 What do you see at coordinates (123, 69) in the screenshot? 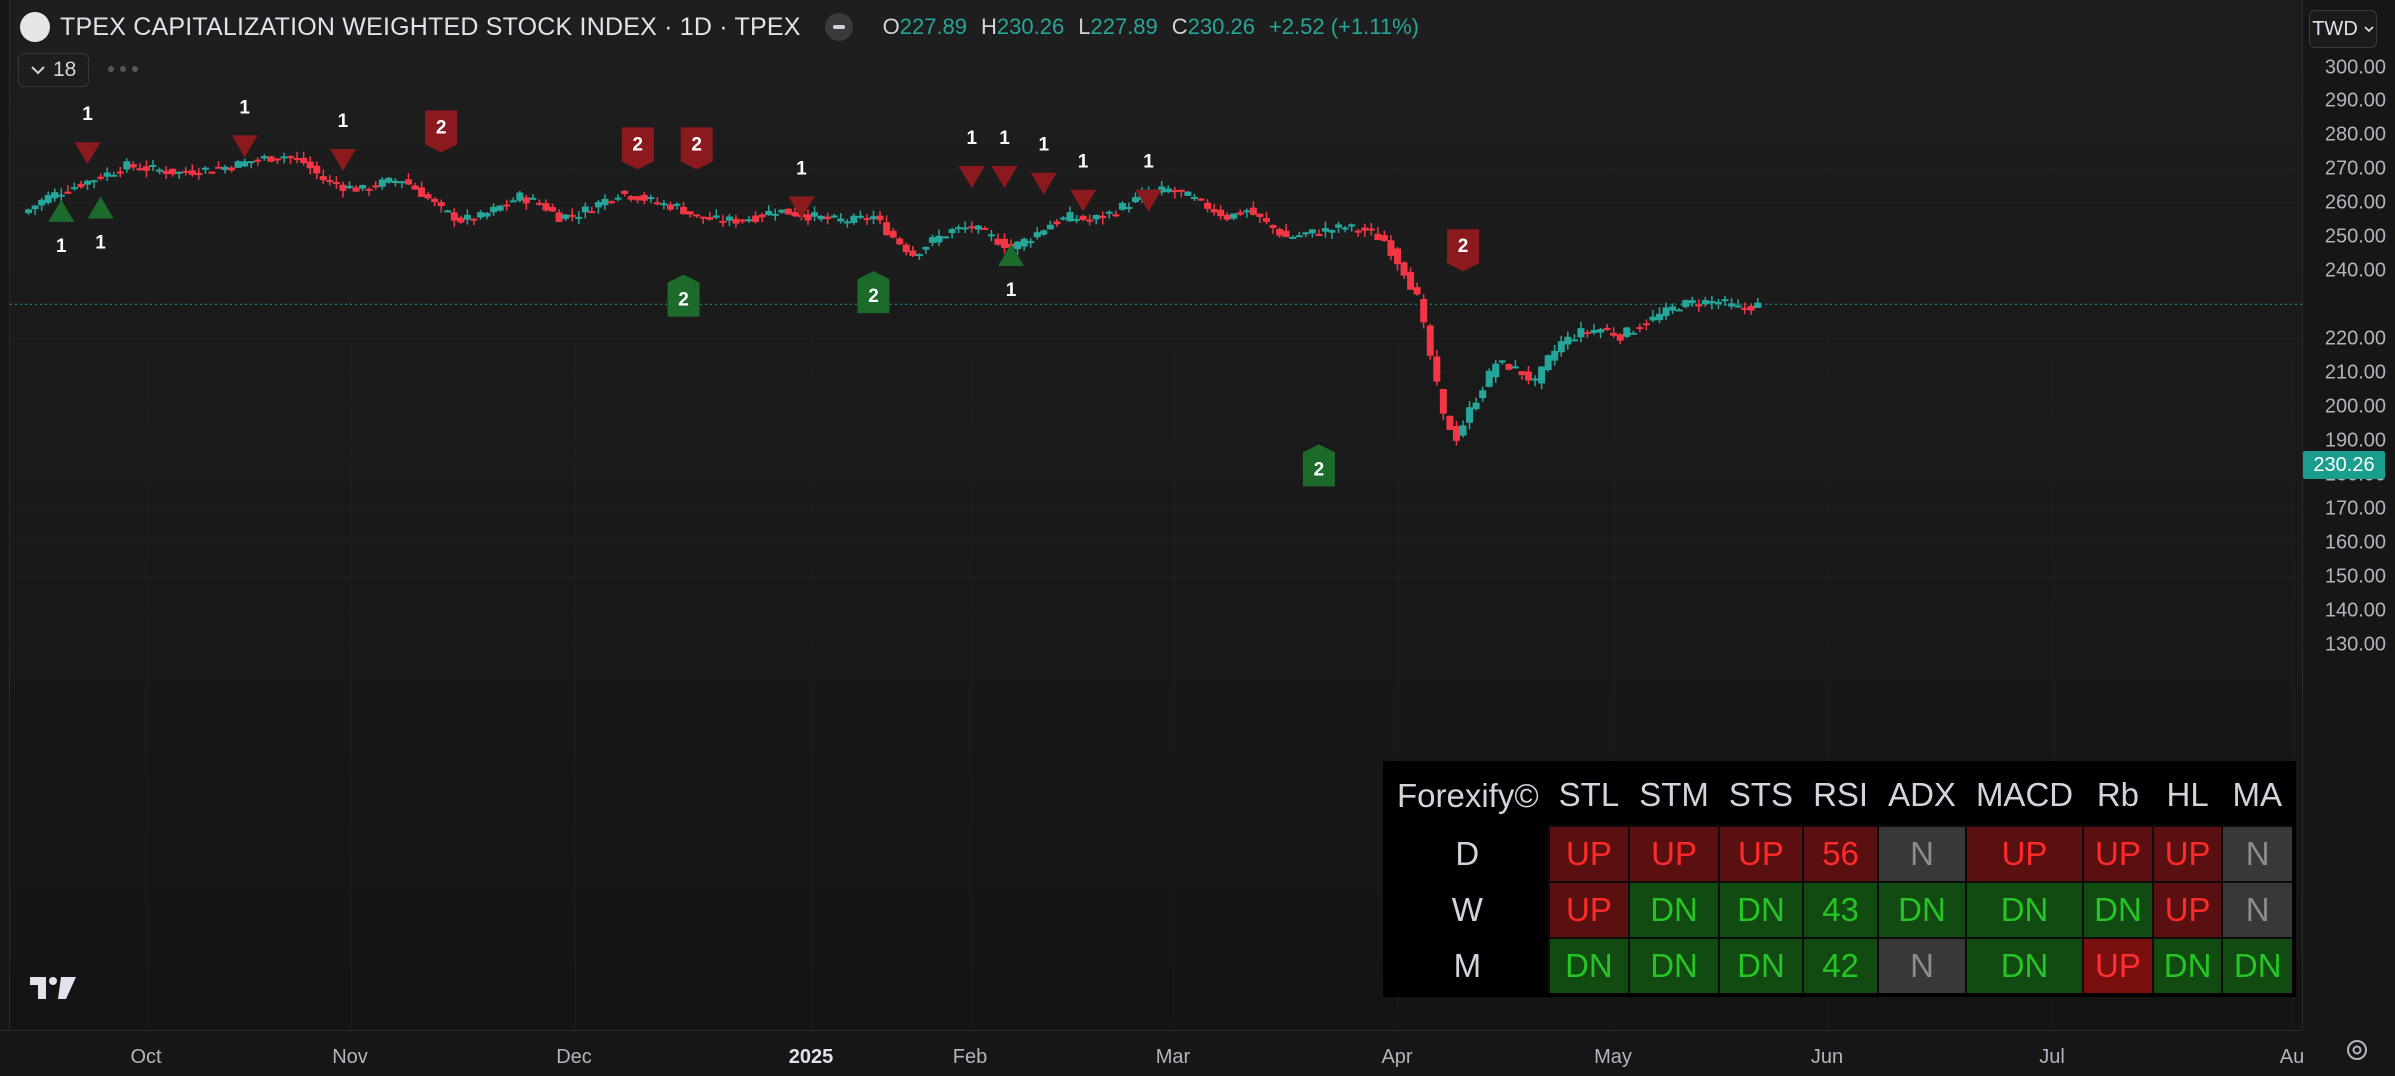
I see `more-dots-icon` at bounding box center [123, 69].